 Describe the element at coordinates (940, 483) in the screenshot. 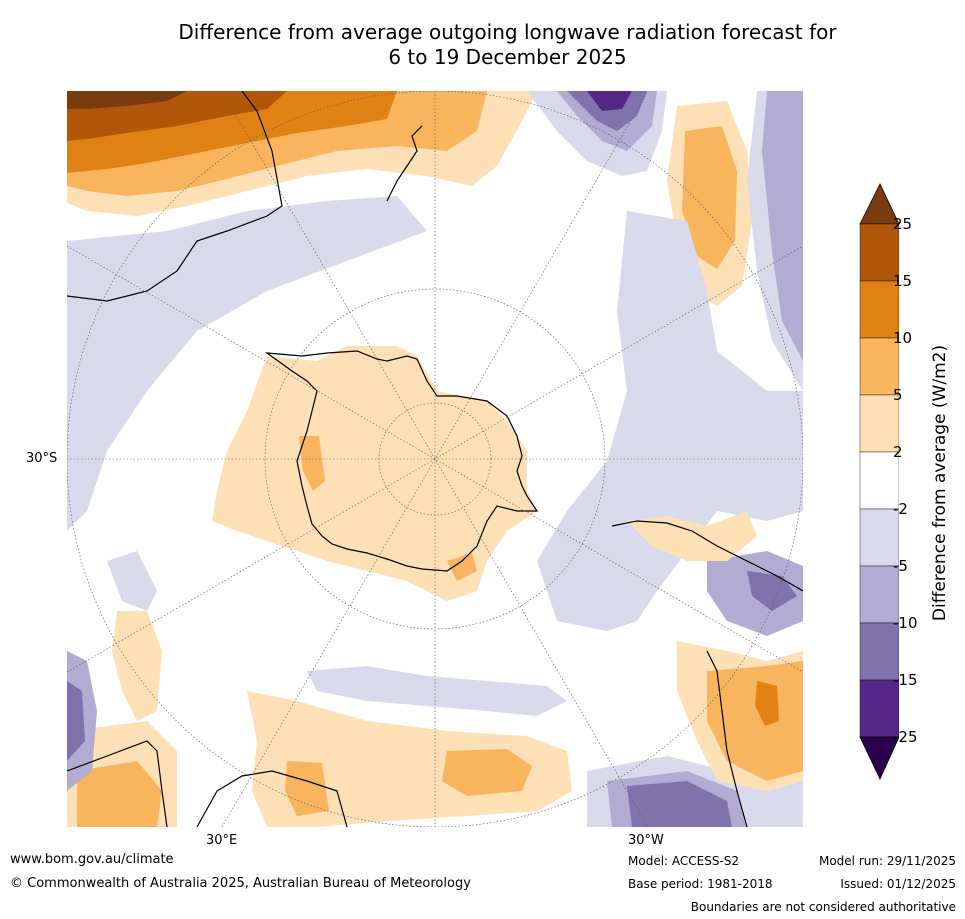

I see `colorbar-label: Difference from average (W/m2)` at that location.